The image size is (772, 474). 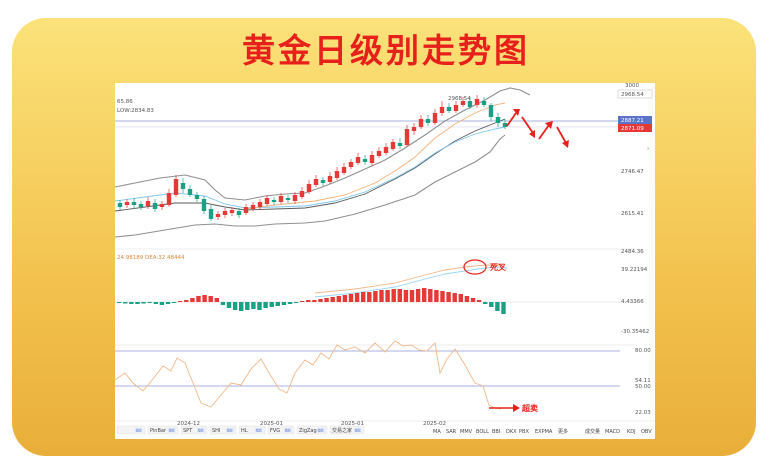 What do you see at coordinates (188, 424) in the screenshot?
I see `x-axis-label: 2024-12` at bounding box center [188, 424].